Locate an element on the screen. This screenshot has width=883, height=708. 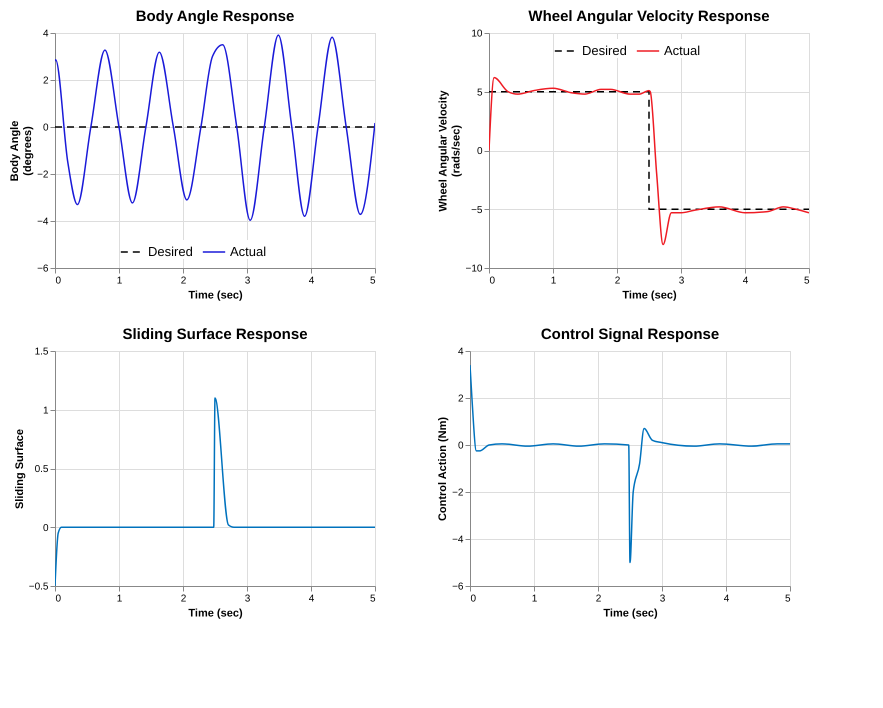
y-tick-label: 5 is located at coordinates (479, 92).